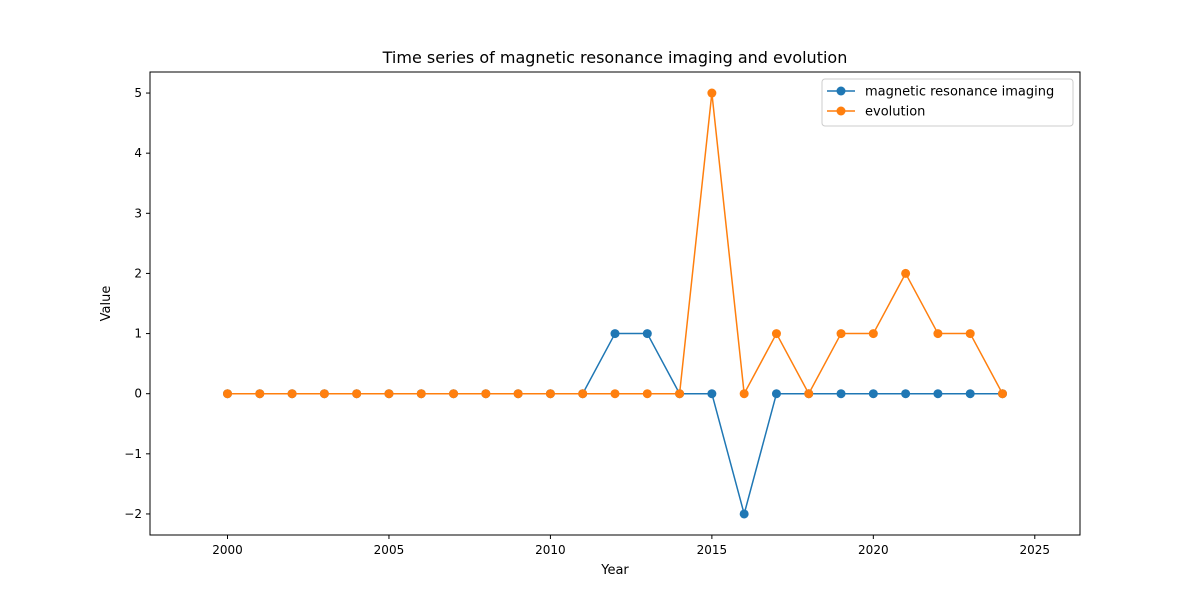 The height and width of the screenshot is (600, 1200). What do you see at coordinates (138, 273) in the screenshot?
I see `y-tick-label: 2` at bounding box center [138, 273].